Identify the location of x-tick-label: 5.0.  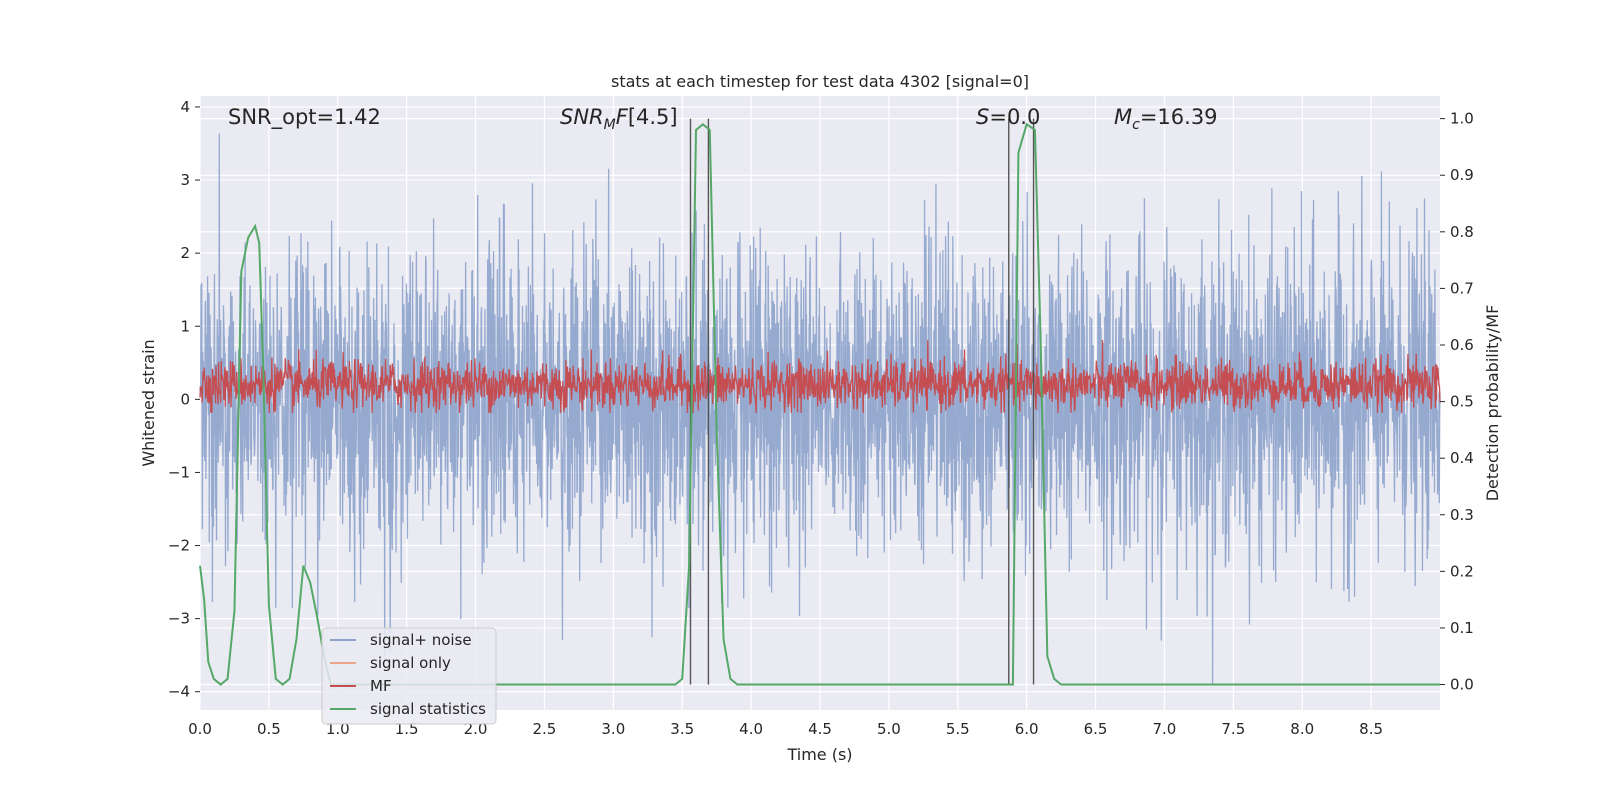
(889, 729).